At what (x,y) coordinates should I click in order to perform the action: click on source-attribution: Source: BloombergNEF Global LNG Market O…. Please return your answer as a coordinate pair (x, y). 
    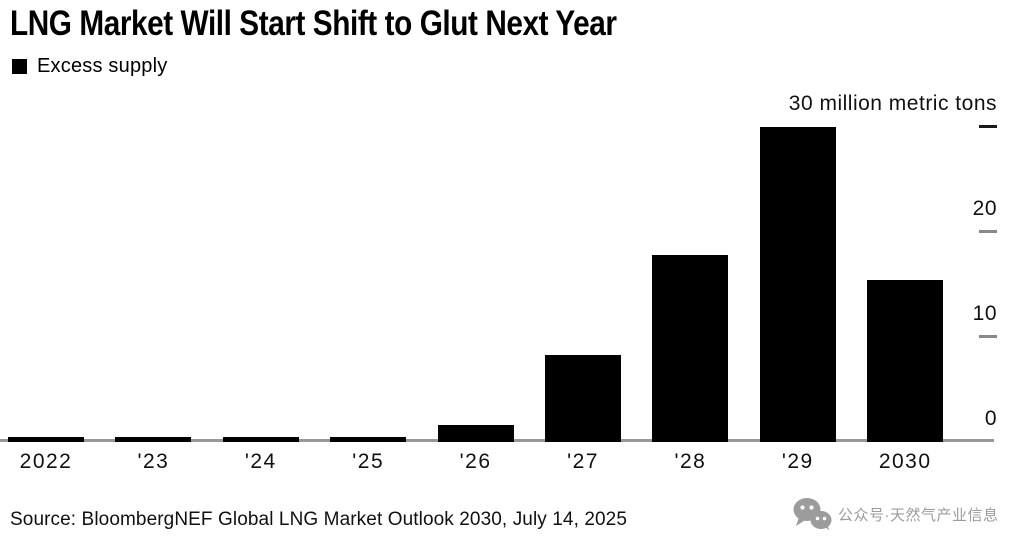
    Looking at the image, I should click on (319, 519).